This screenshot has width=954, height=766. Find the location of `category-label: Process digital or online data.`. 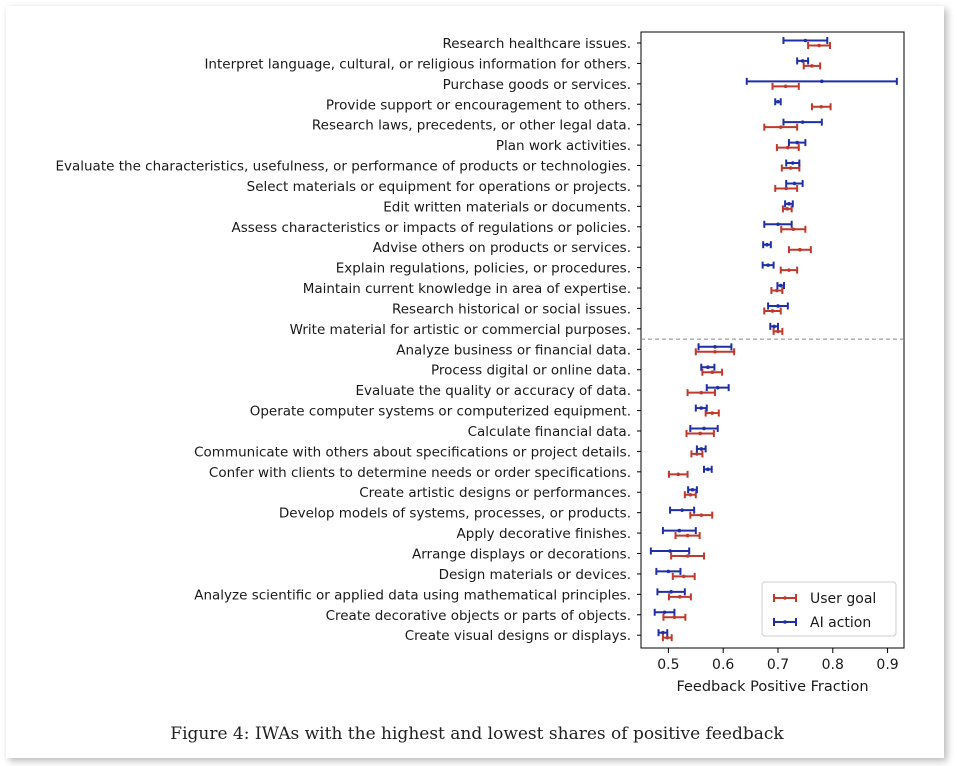

category-label: Process digital or online data. is located at coordinates (531, 371).